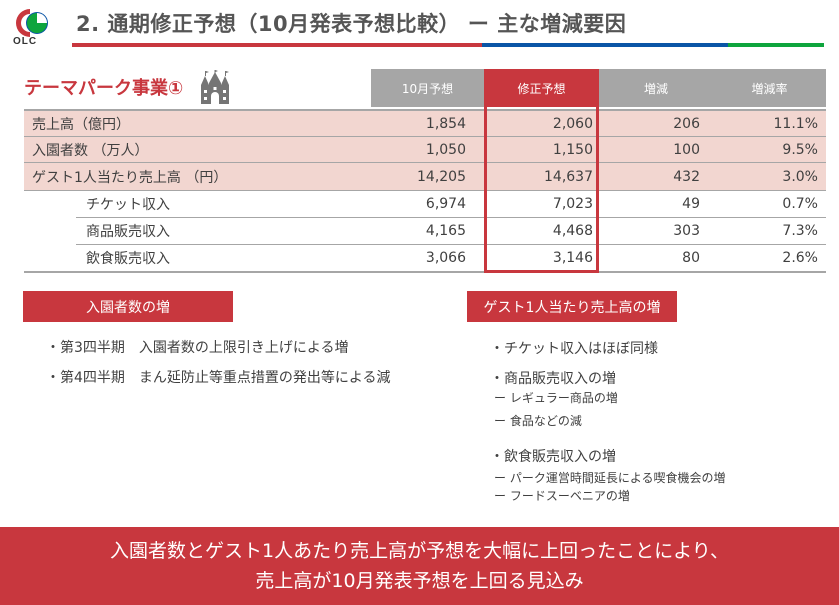  I want to click on table-header: 10月予想 修正予想 増減 増減率, so click(598, 88).